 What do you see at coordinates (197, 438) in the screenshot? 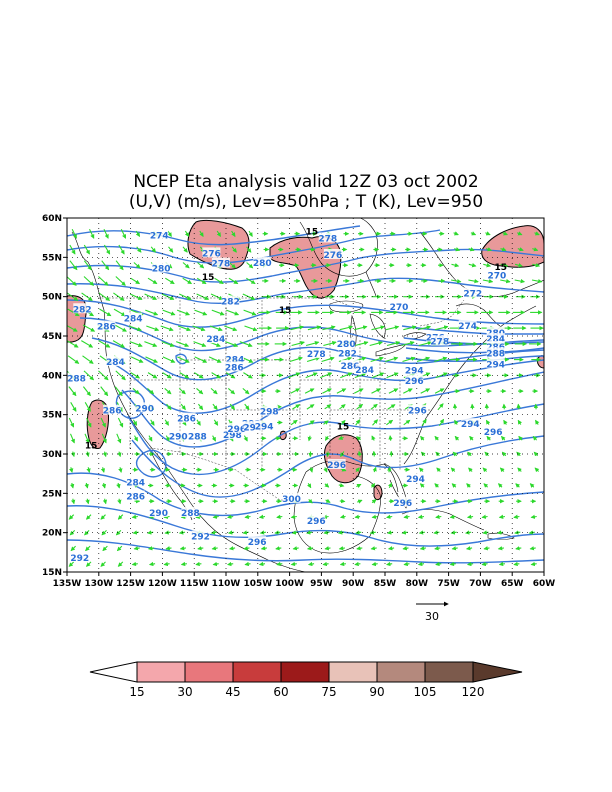
I see `isotherm-label: 288` at bounding box center [197, 438].